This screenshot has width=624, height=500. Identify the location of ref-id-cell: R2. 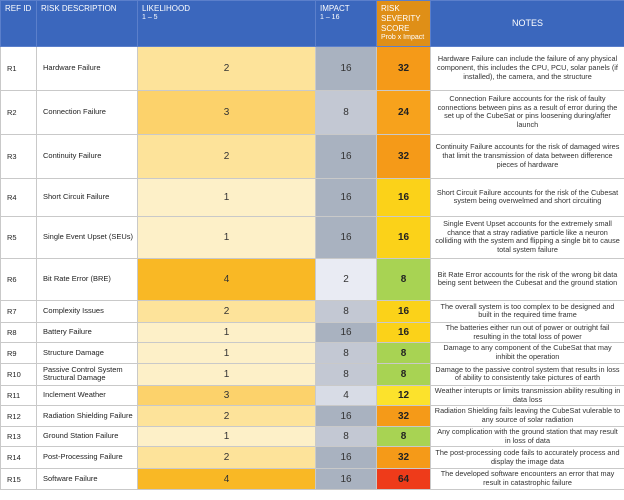
(18, 112).